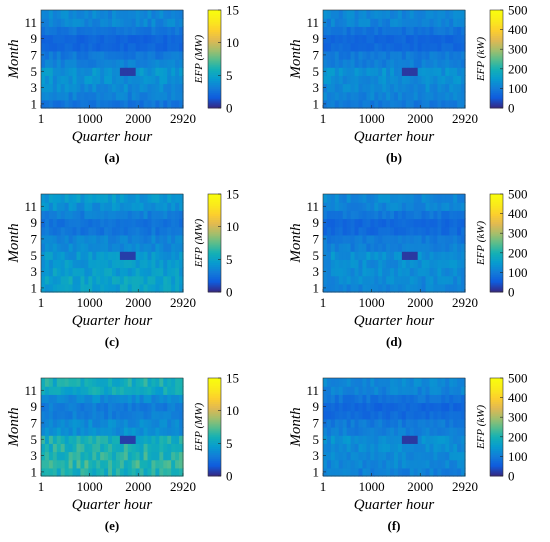 Image resolution: width=550 pixels, height=542 pixels. What do you see at coordinates (316, 271) in the screenshot?
I see `y-tick-label: 3` at bounding box center [316, 271].